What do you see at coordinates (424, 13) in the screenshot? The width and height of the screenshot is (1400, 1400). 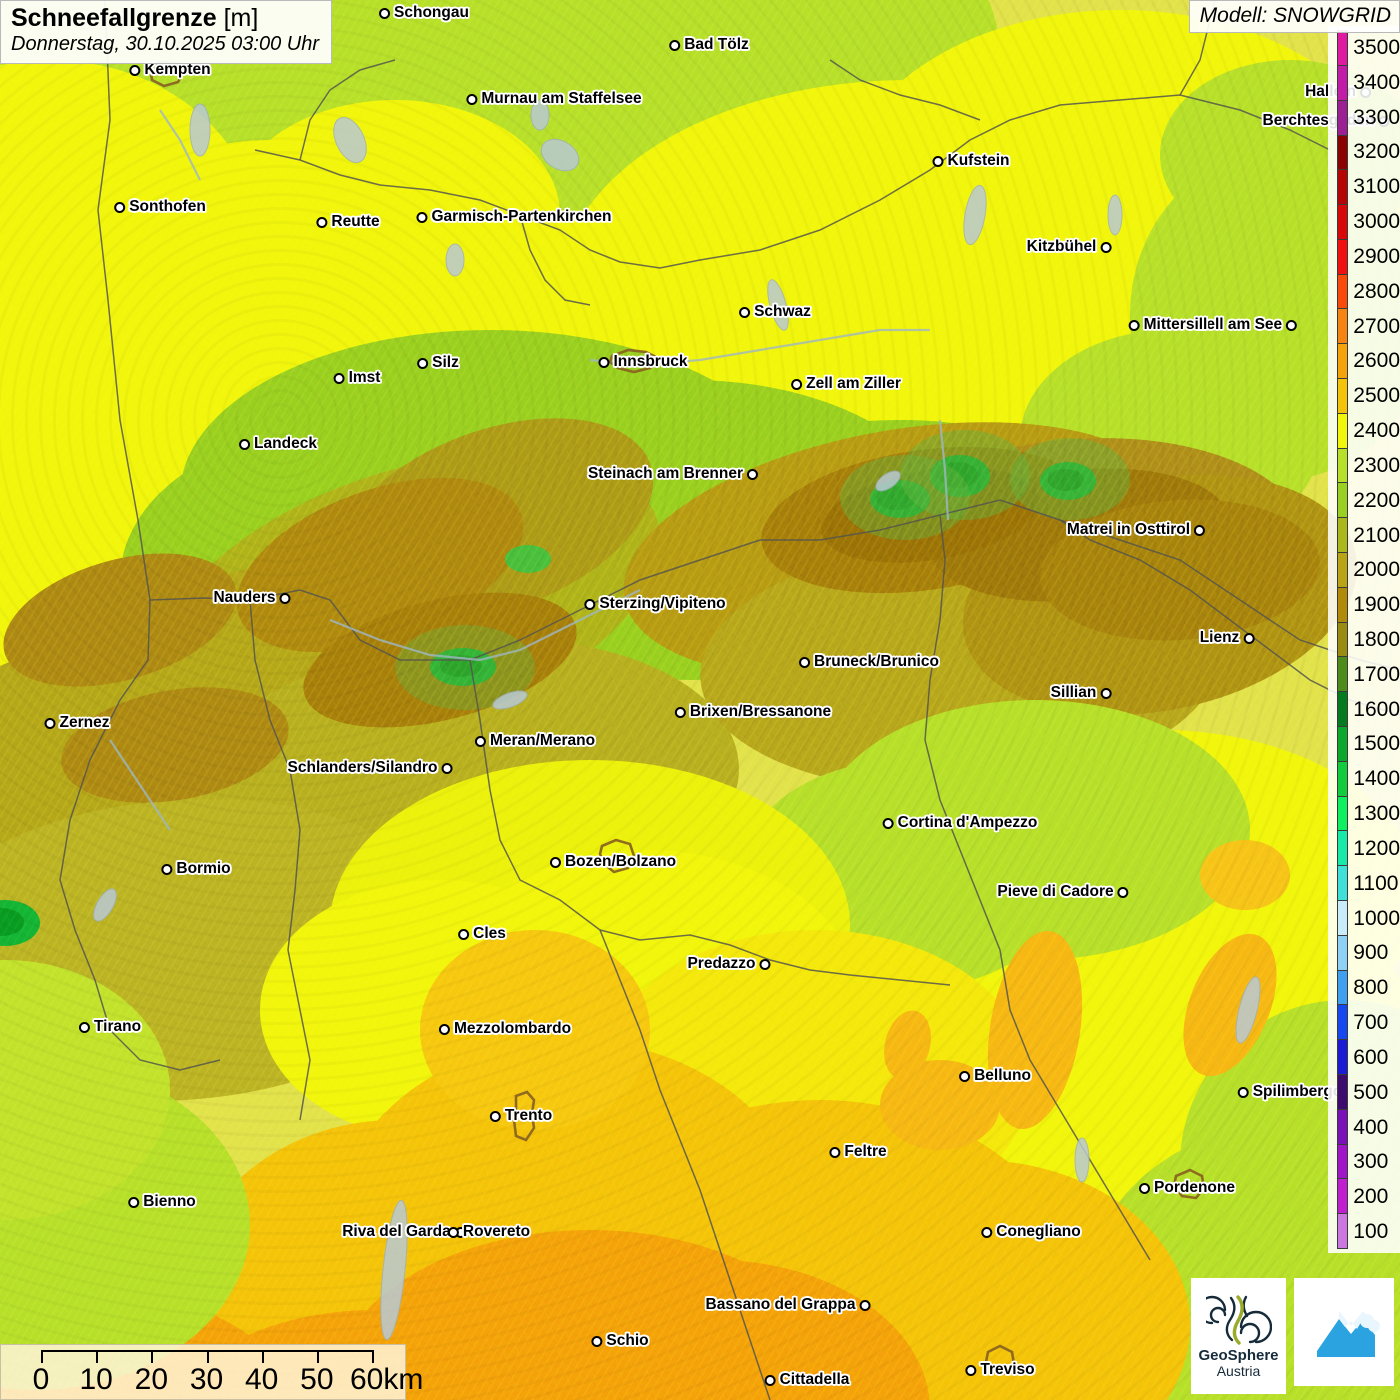 I see `city-marker: Schongau` at bounding box center [424, 13].